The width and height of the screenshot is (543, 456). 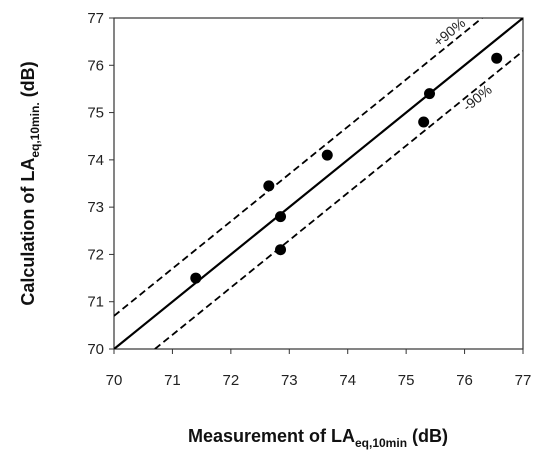 What do you see at coordinates (95, 349) in the screenshot?
I see `y-tick-label: 70` at bounding box center [95, 349].